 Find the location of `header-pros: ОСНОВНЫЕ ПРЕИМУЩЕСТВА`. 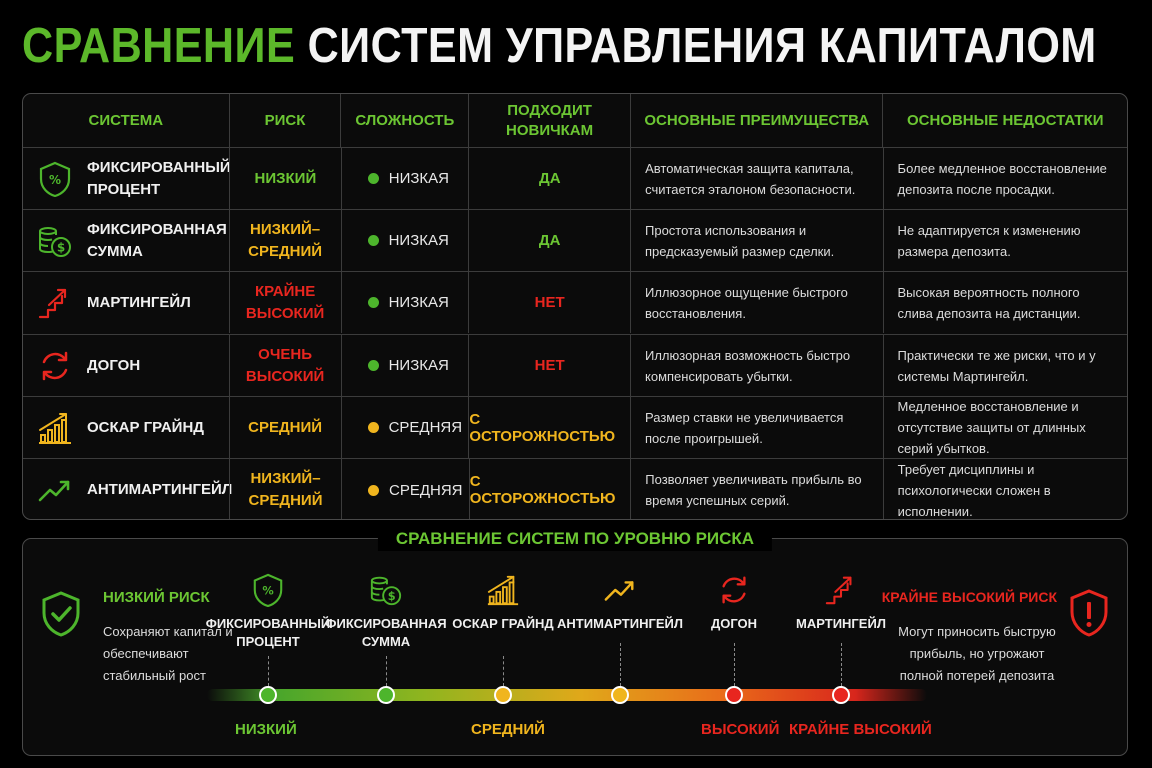

header-pros: ОСНОВНЫЕ ПРЕИМУЩЕСТВА is located at coordinates (756, 120).